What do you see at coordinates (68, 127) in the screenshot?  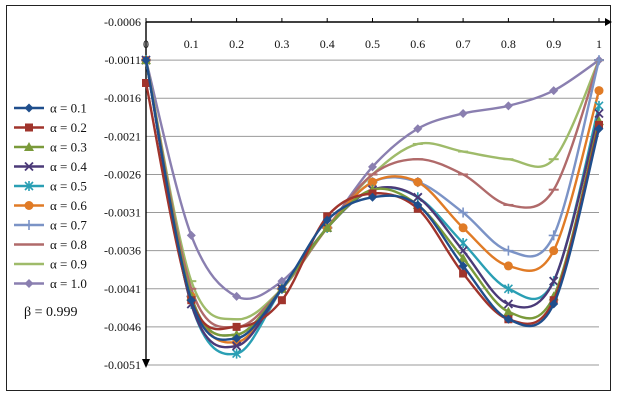 I see `legend-label: α = 0.2` at bounding box center [68, 127].